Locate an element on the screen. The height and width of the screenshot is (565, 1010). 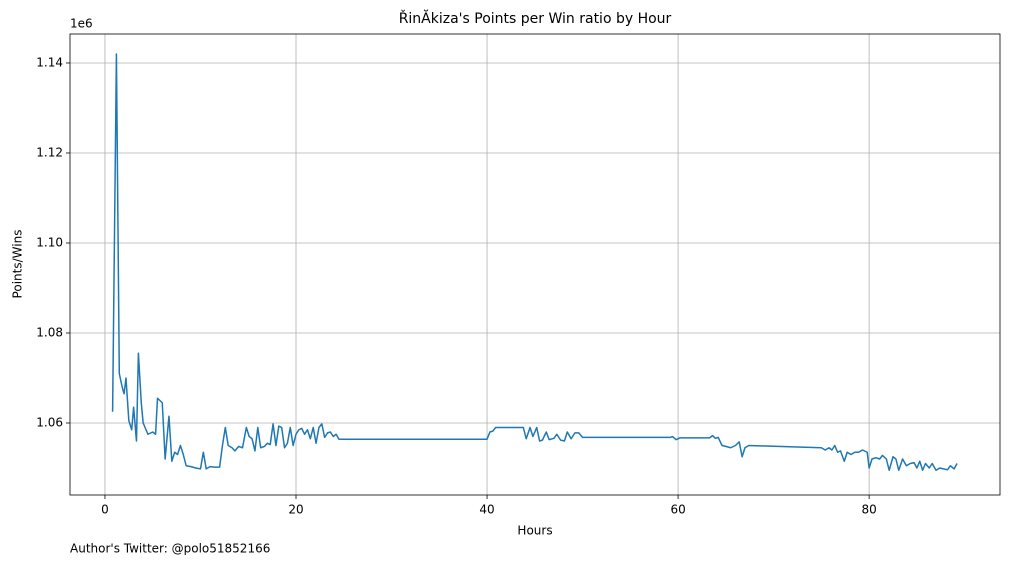
y-tick-label: 1.12 is located at coordinates (49, 152).